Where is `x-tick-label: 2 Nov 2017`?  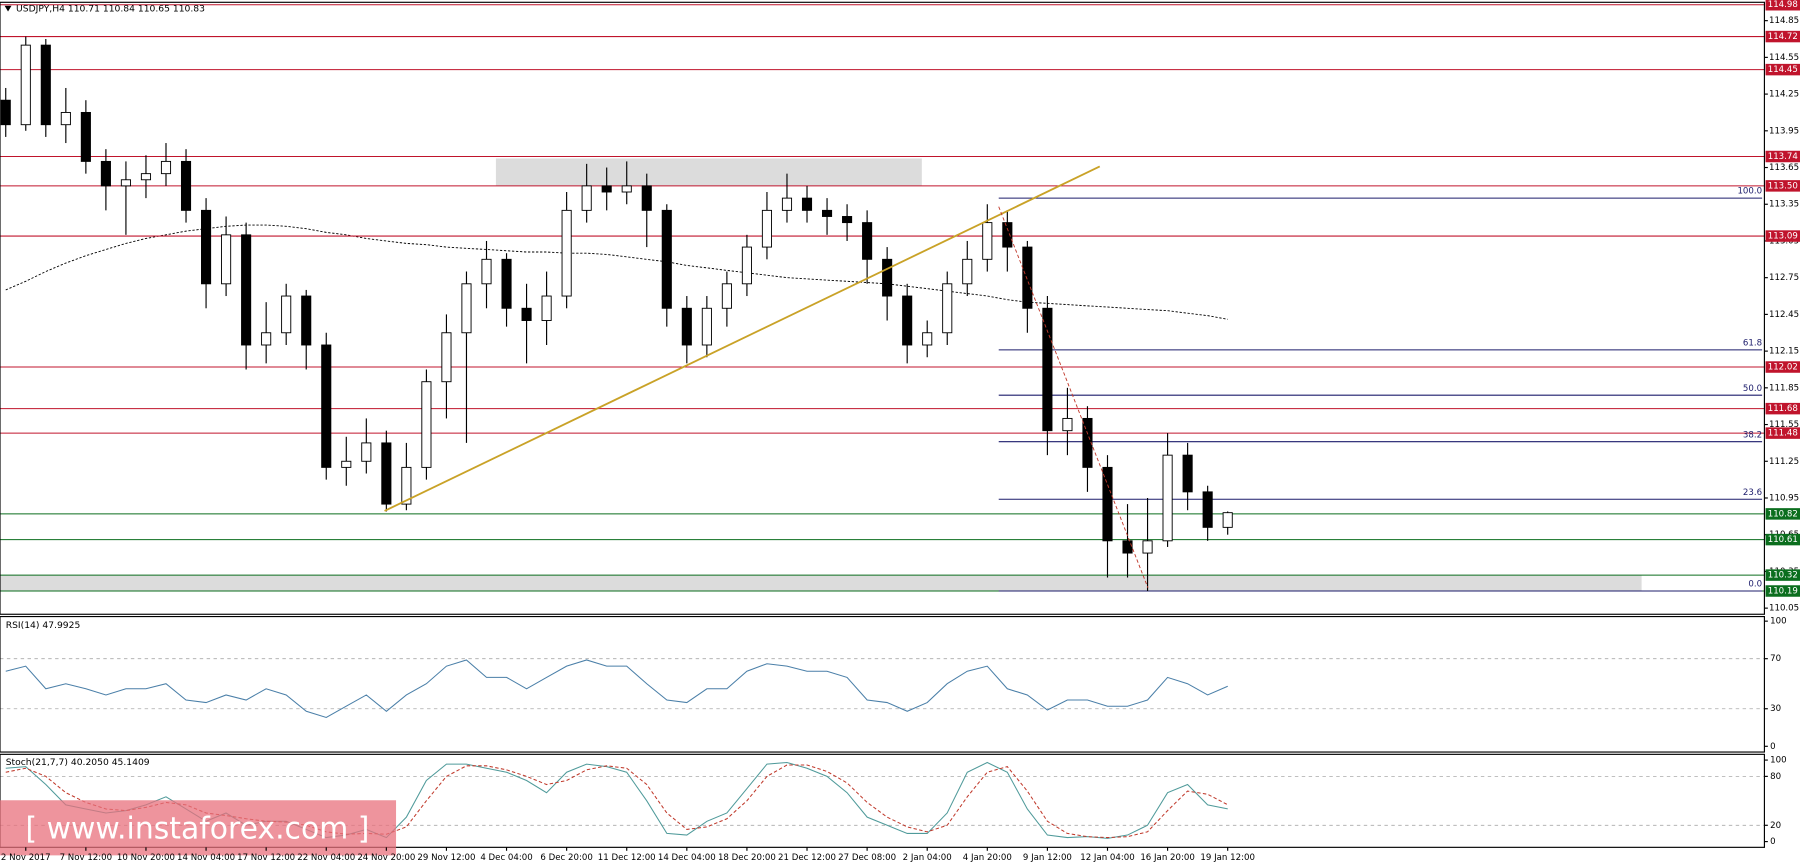 x-tick-label: 2 Nov 2017 is located at coordinates (26, 858).